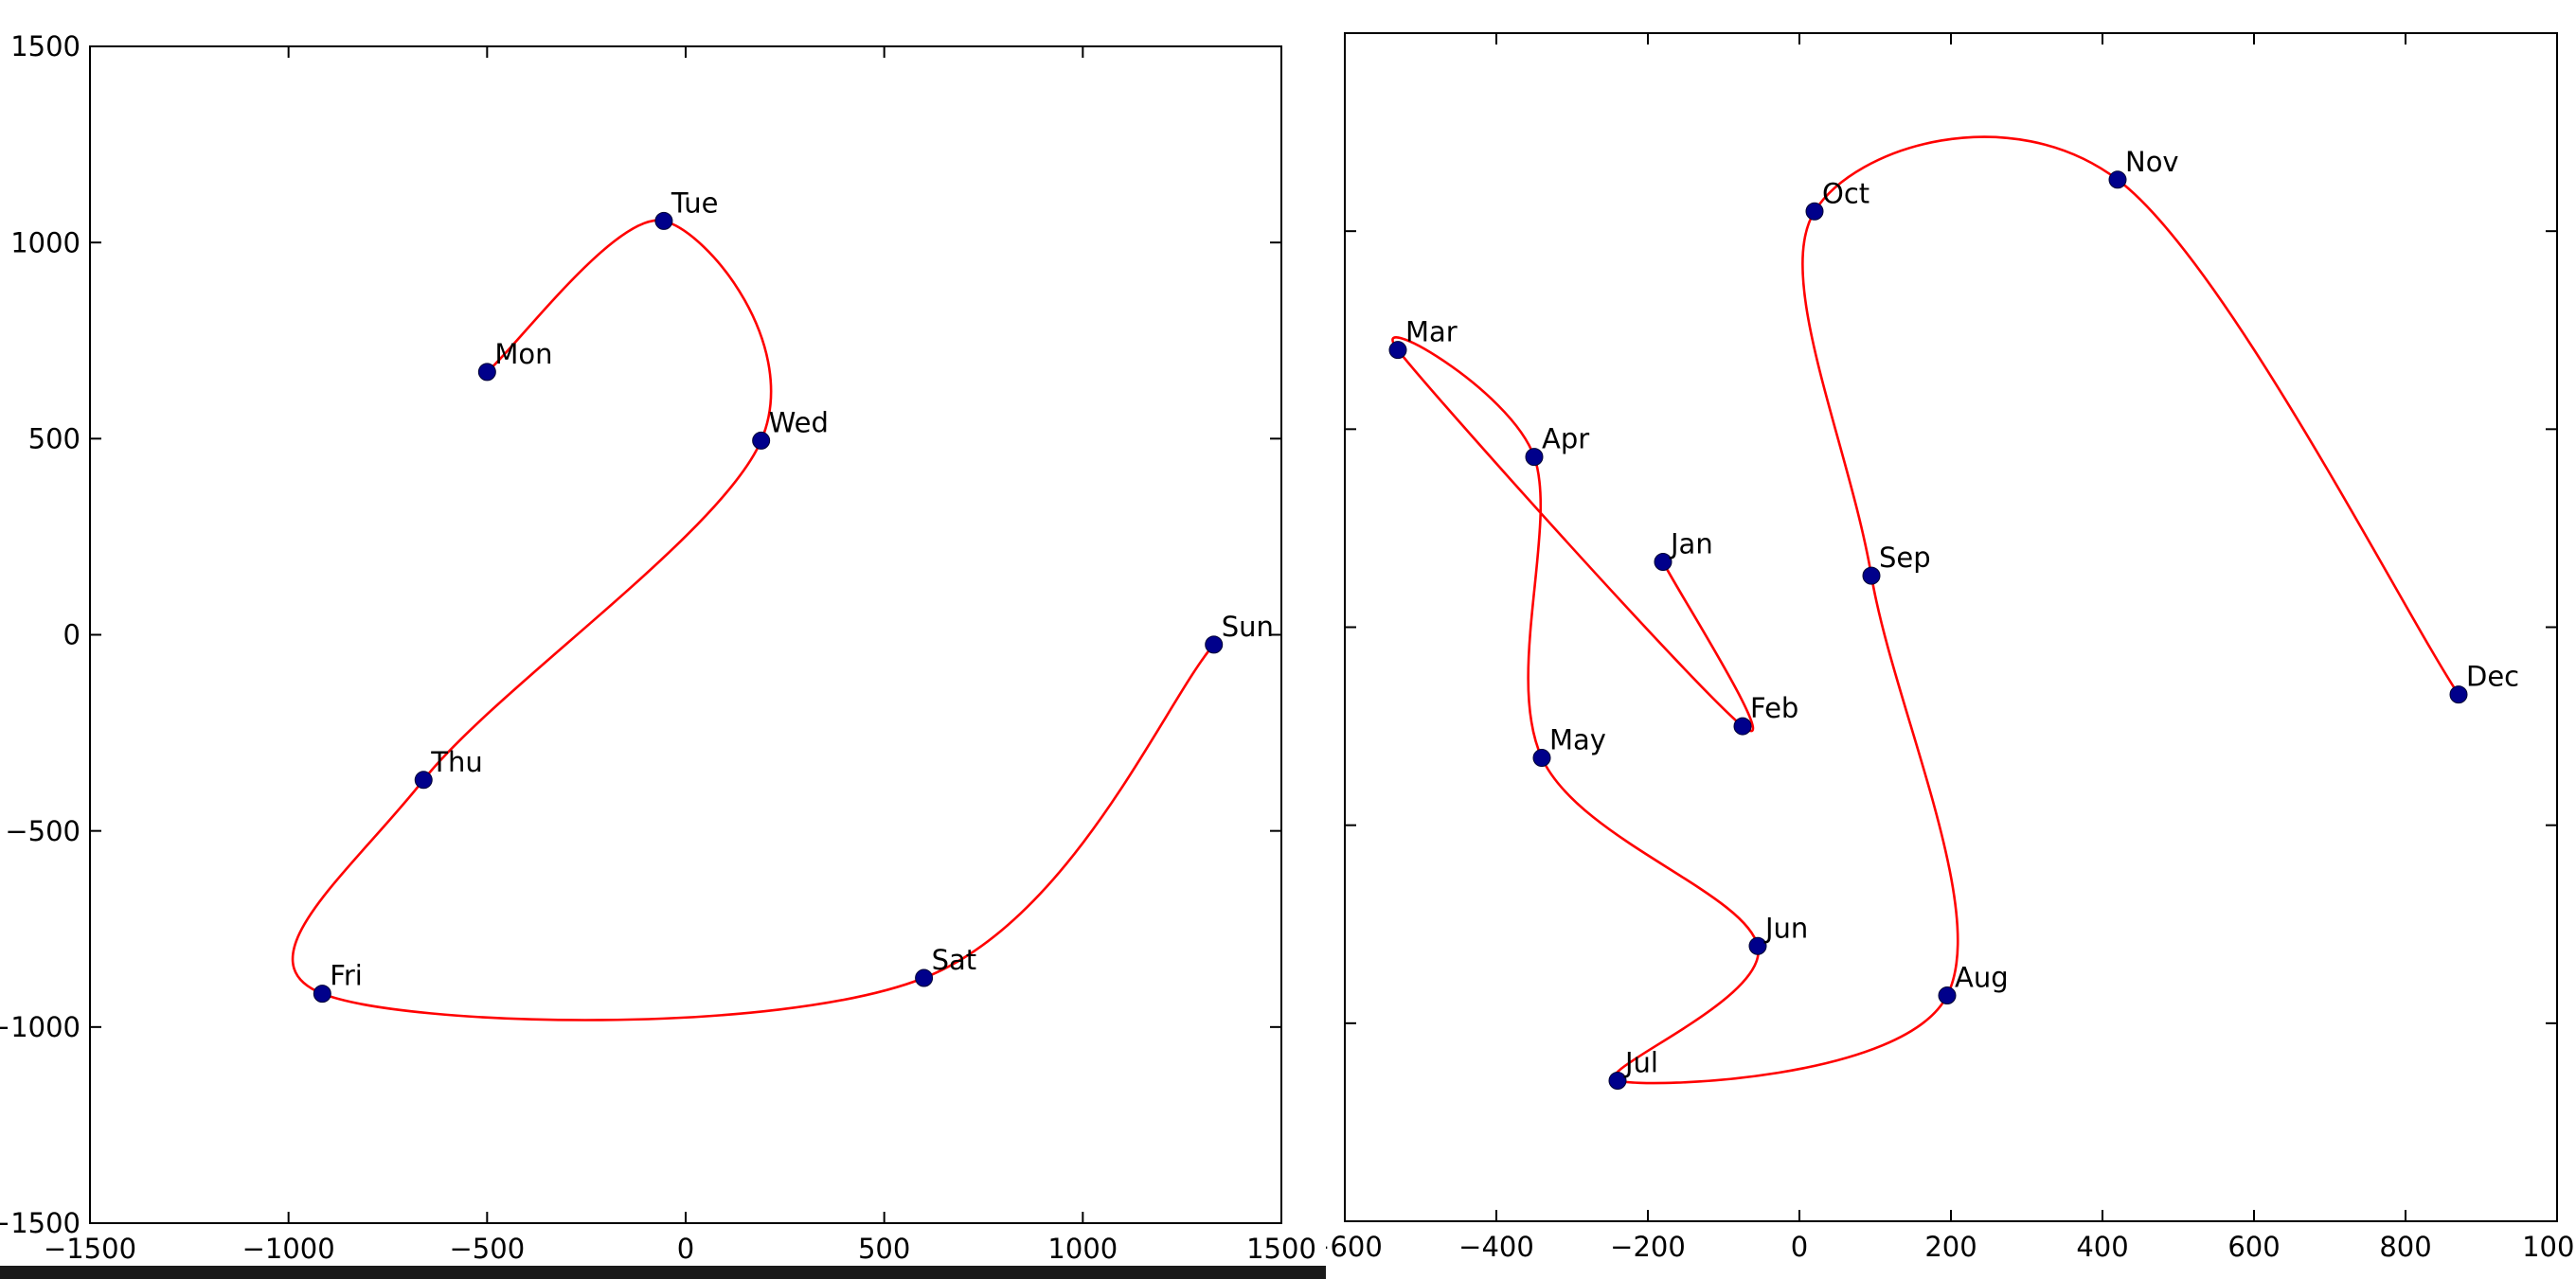 The height and width of the screenshot is (1279, 2576). What do you see at coordinates (54, 438) in the screenshot?
I see `y-tick-label: 500` at bounding box center [54, 438].